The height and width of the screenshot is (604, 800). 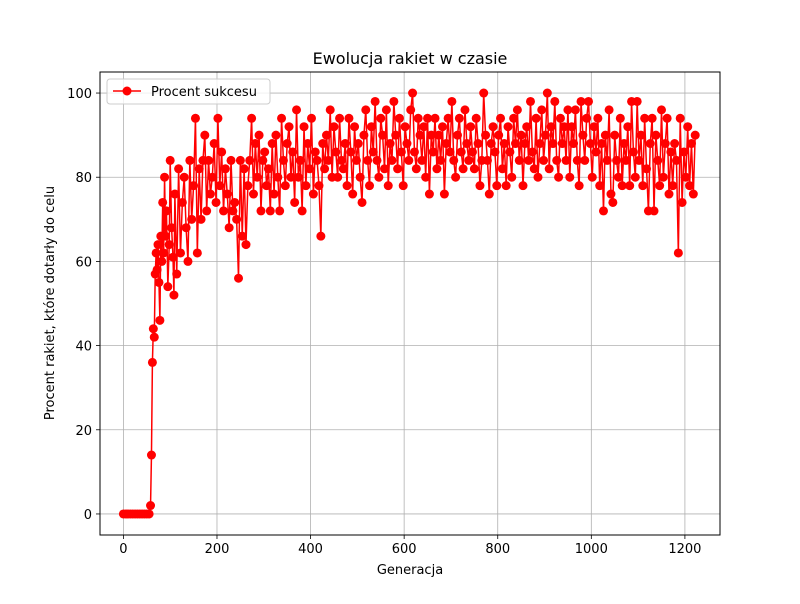 I want to click on legend: Procent sukcesu, so click(x=188, y=91).